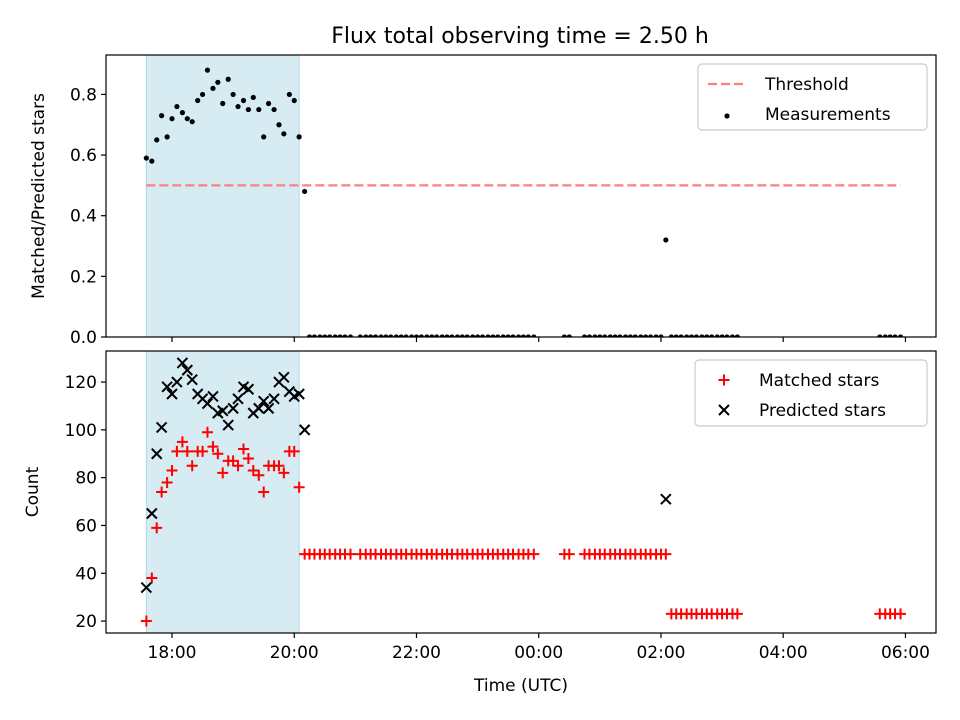 This screenshot has width=960, height=720. Describe the element at coordinates (727, 116) in the screenshot. I see `legend-measurements-swatch` at that location.